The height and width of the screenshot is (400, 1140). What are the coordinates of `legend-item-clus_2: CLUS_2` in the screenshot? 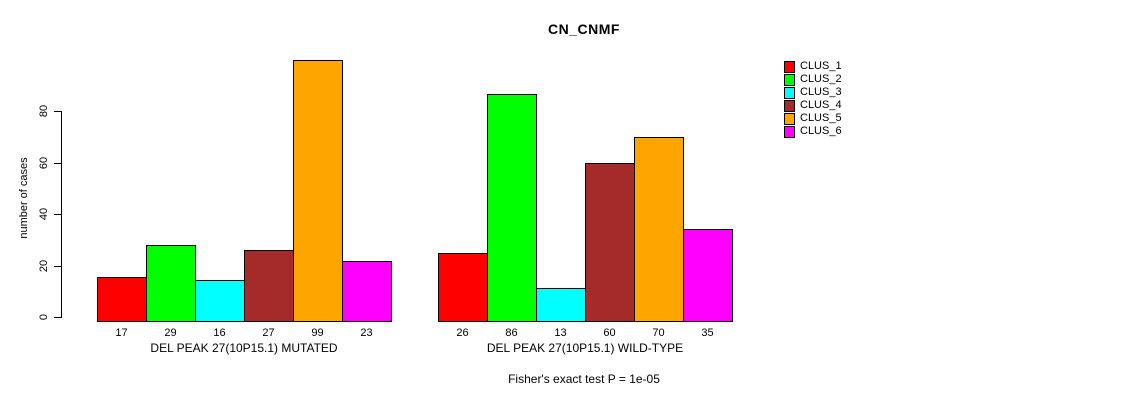 It's located at (813, 79).